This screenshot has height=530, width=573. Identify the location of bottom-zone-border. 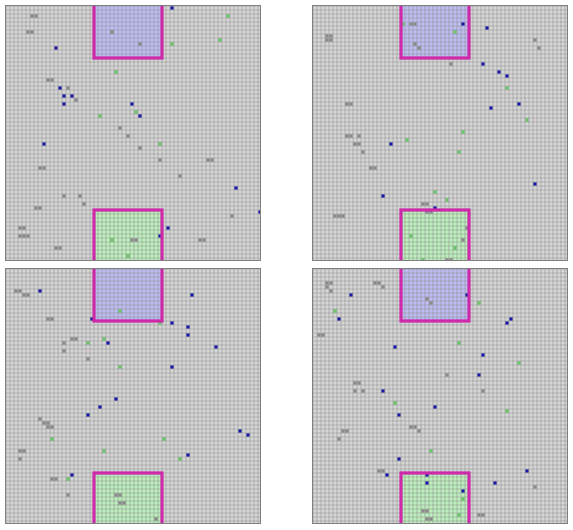
(128, 234).